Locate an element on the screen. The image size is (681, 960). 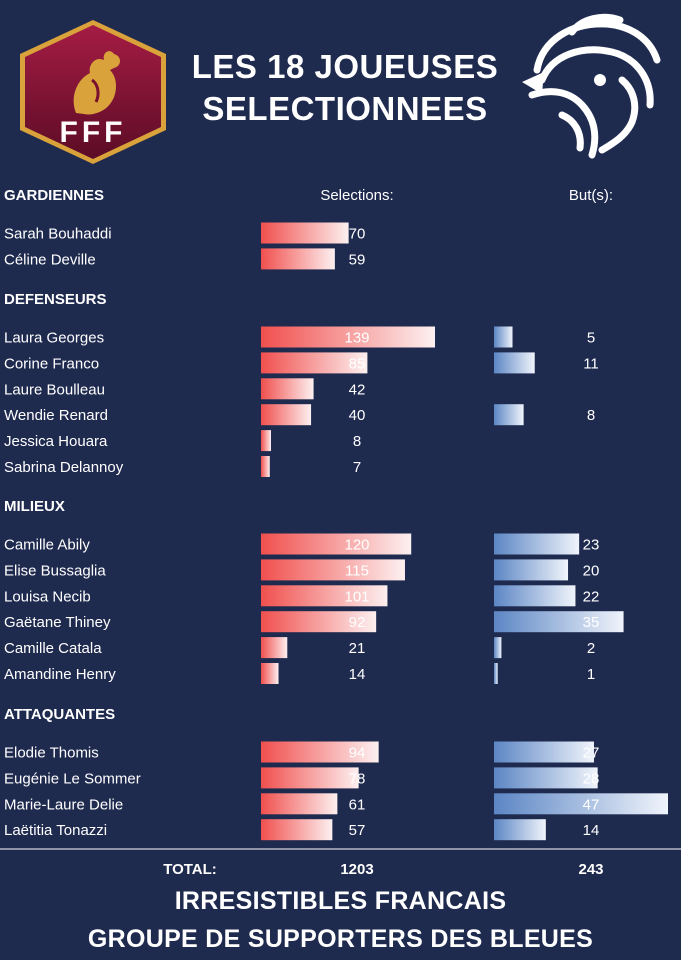
goals-label: 35 is located at coordinates (591, 622).